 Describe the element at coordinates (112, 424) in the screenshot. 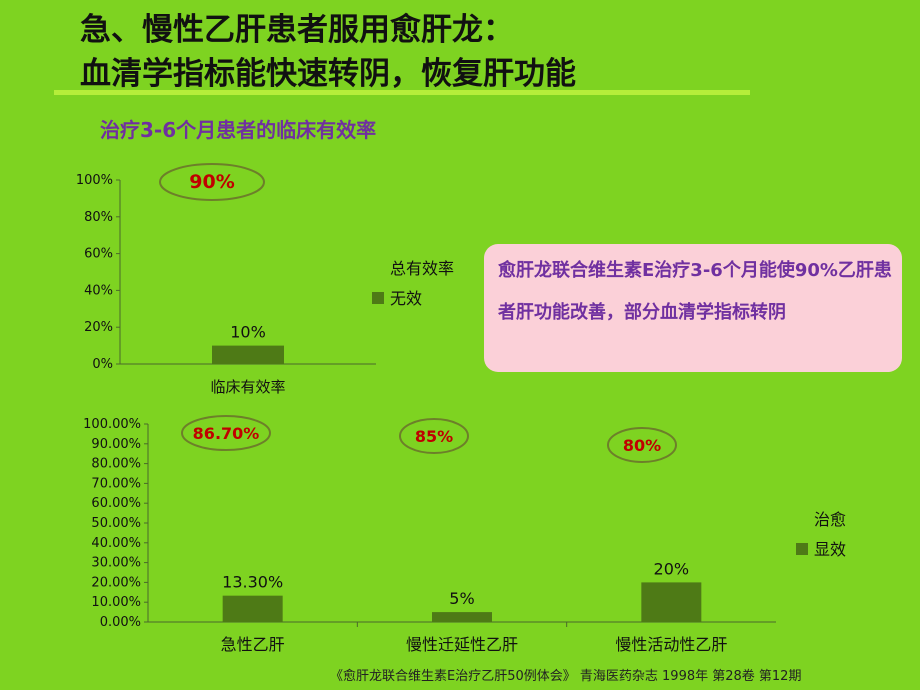

I see `chart2-y-tick-label: 100.00%` at that location.